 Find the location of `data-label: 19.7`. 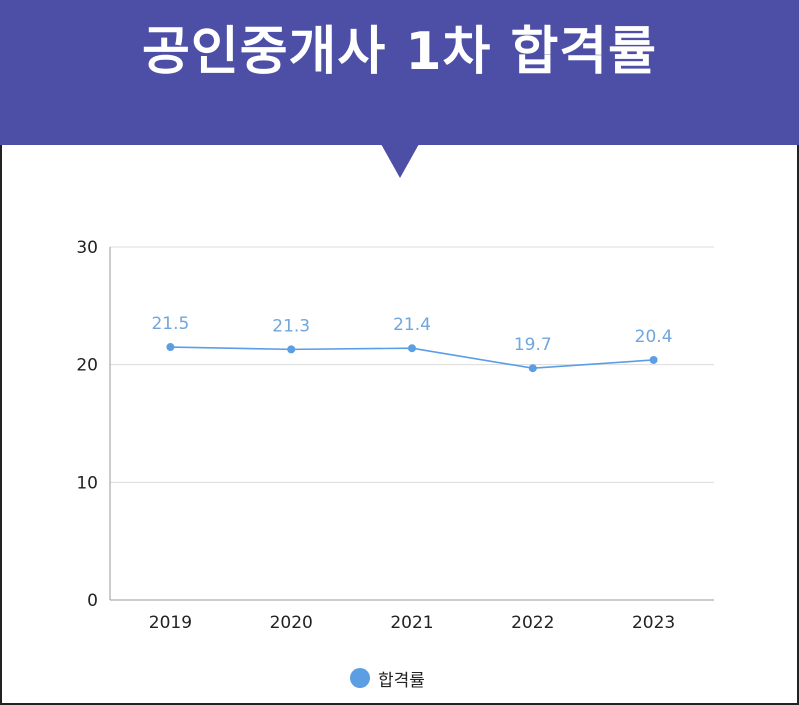

data-label: 19.7 is located at coordinates (533, 345).